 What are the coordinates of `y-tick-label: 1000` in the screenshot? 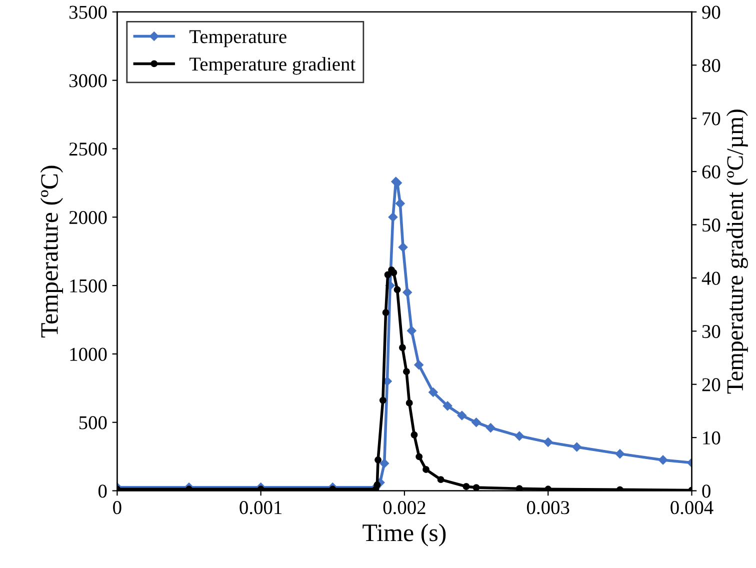 It's located at (88, 354).